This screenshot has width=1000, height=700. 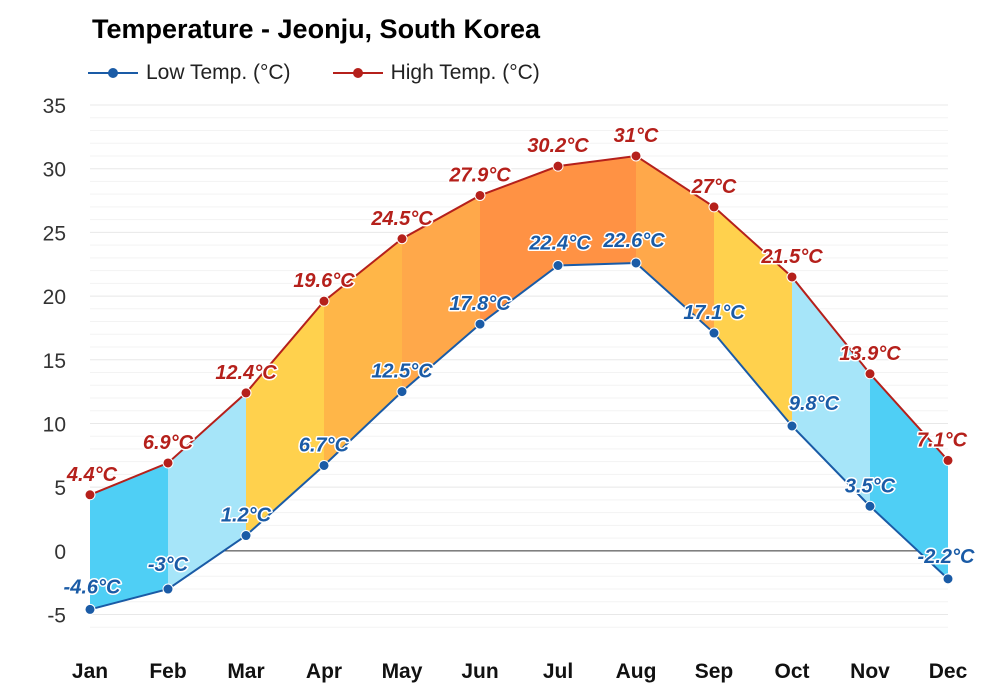 What do you see at coordinates (791, 257) in the screenshot?
I see `high-temp-label: 21.5°C` at bounding box center [791, 257].